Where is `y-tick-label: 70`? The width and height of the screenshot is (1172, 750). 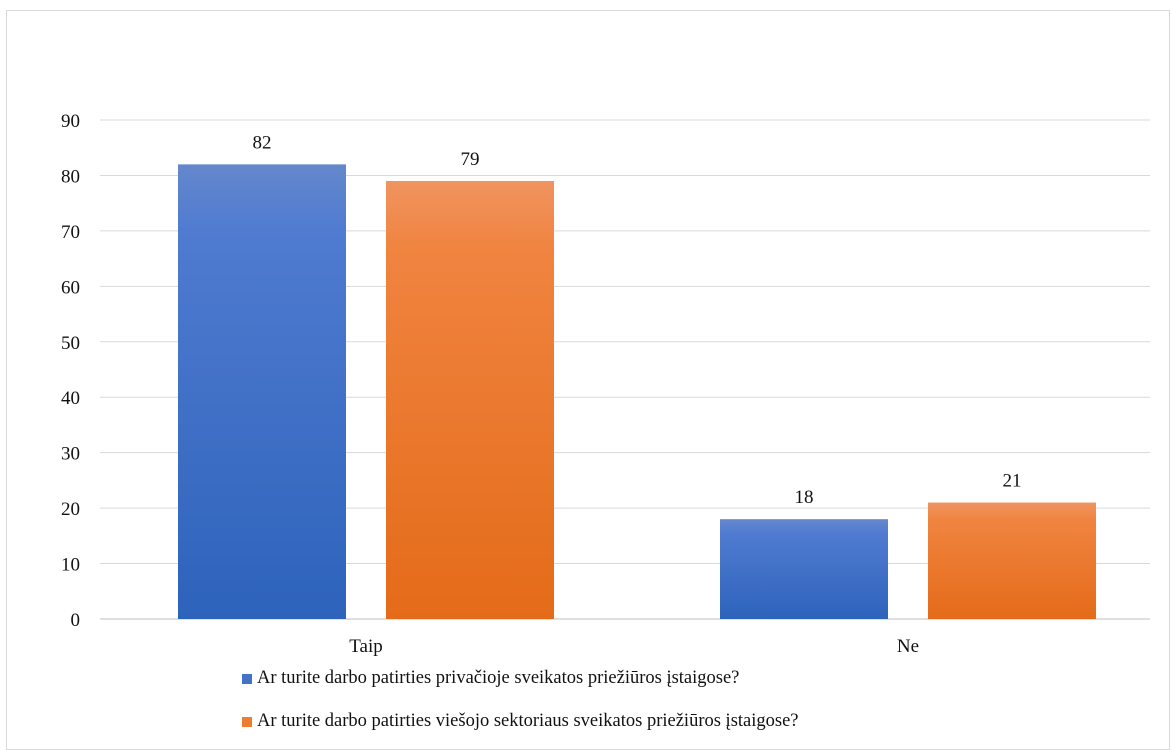 y-tick-label: 70 is located at coordinates (70, 232).